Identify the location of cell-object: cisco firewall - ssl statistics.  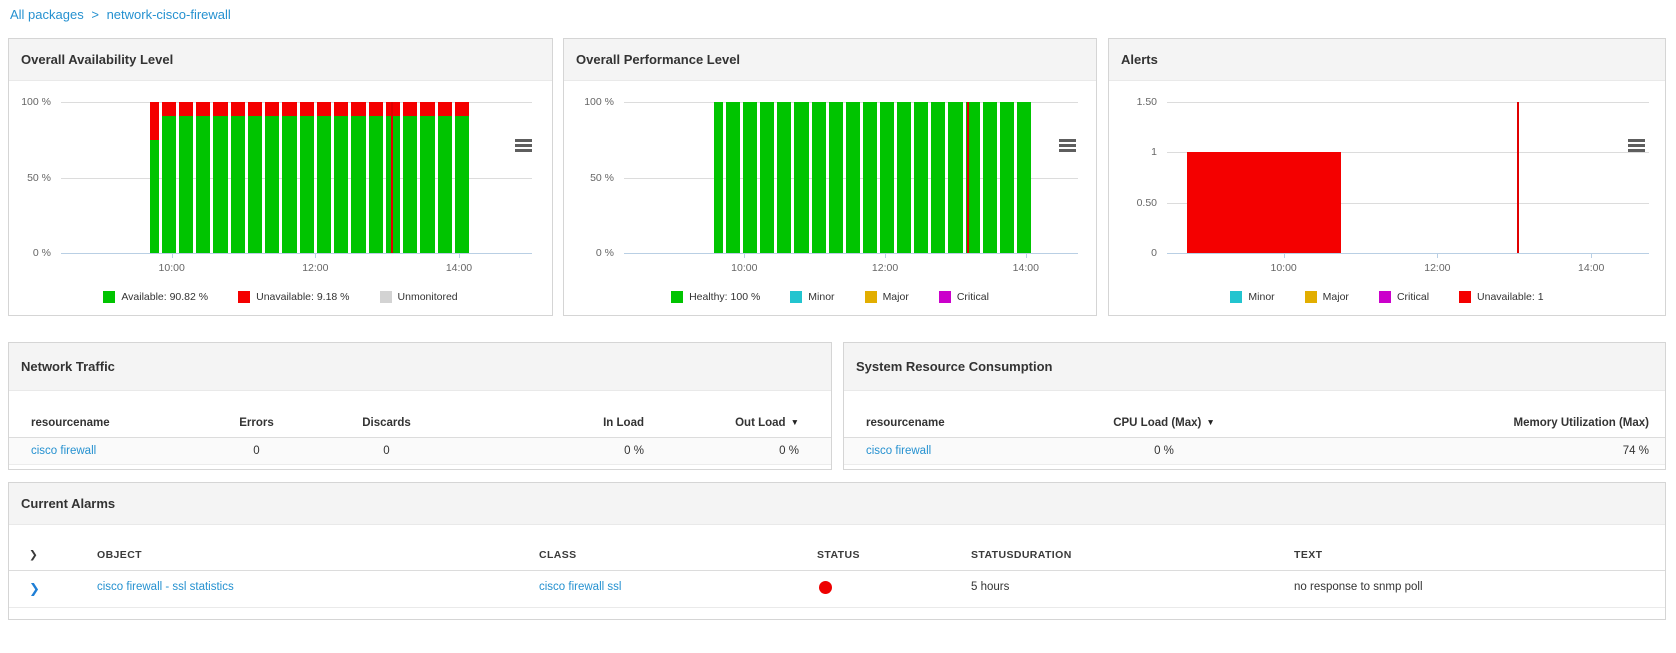
(318, 589).